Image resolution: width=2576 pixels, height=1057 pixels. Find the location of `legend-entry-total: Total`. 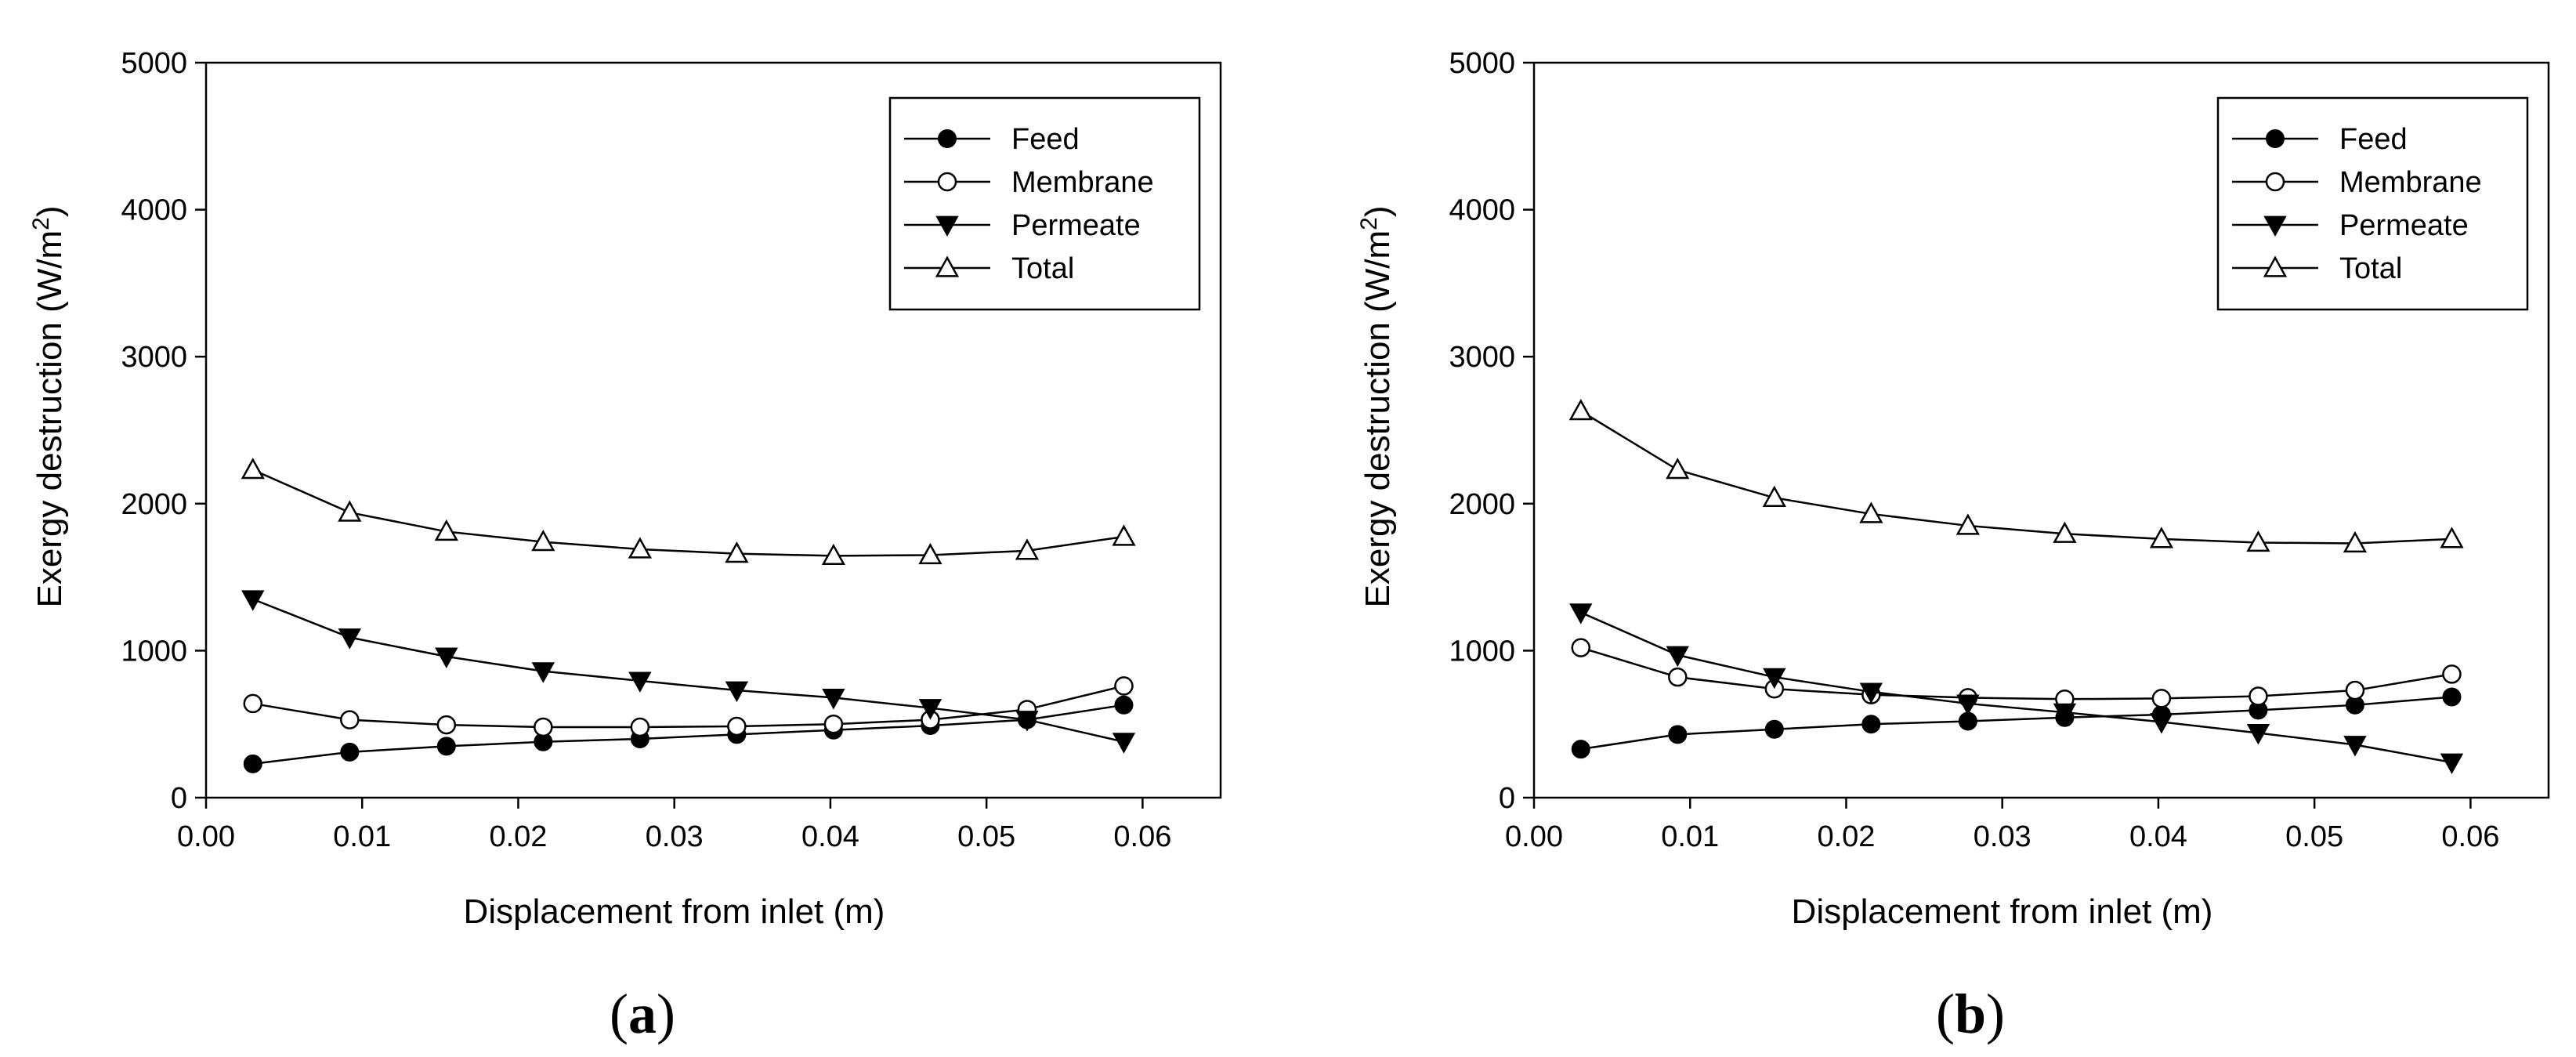

legend-entry-total: Total is located at coordinates (2370, 268).